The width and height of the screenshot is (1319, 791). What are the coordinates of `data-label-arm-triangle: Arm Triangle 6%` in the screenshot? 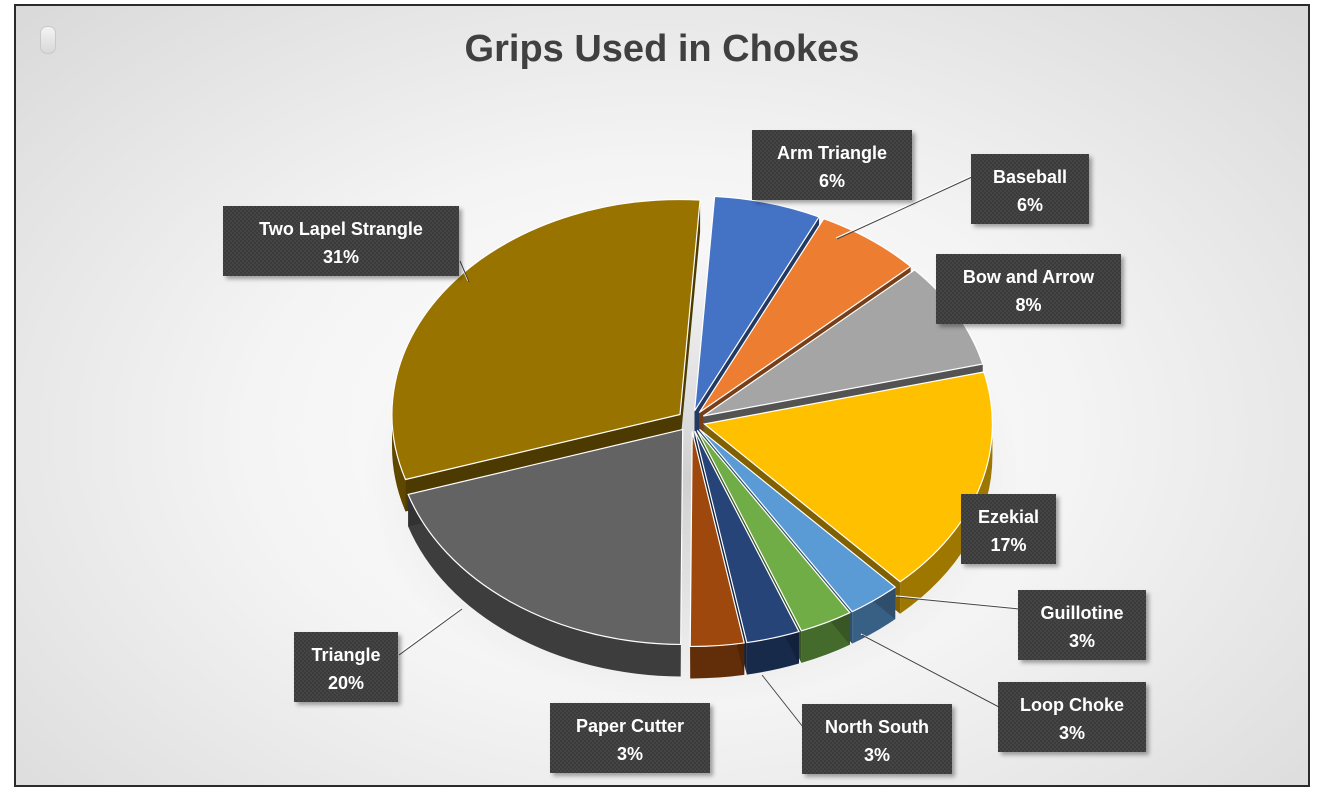 It's located at (832, 165).